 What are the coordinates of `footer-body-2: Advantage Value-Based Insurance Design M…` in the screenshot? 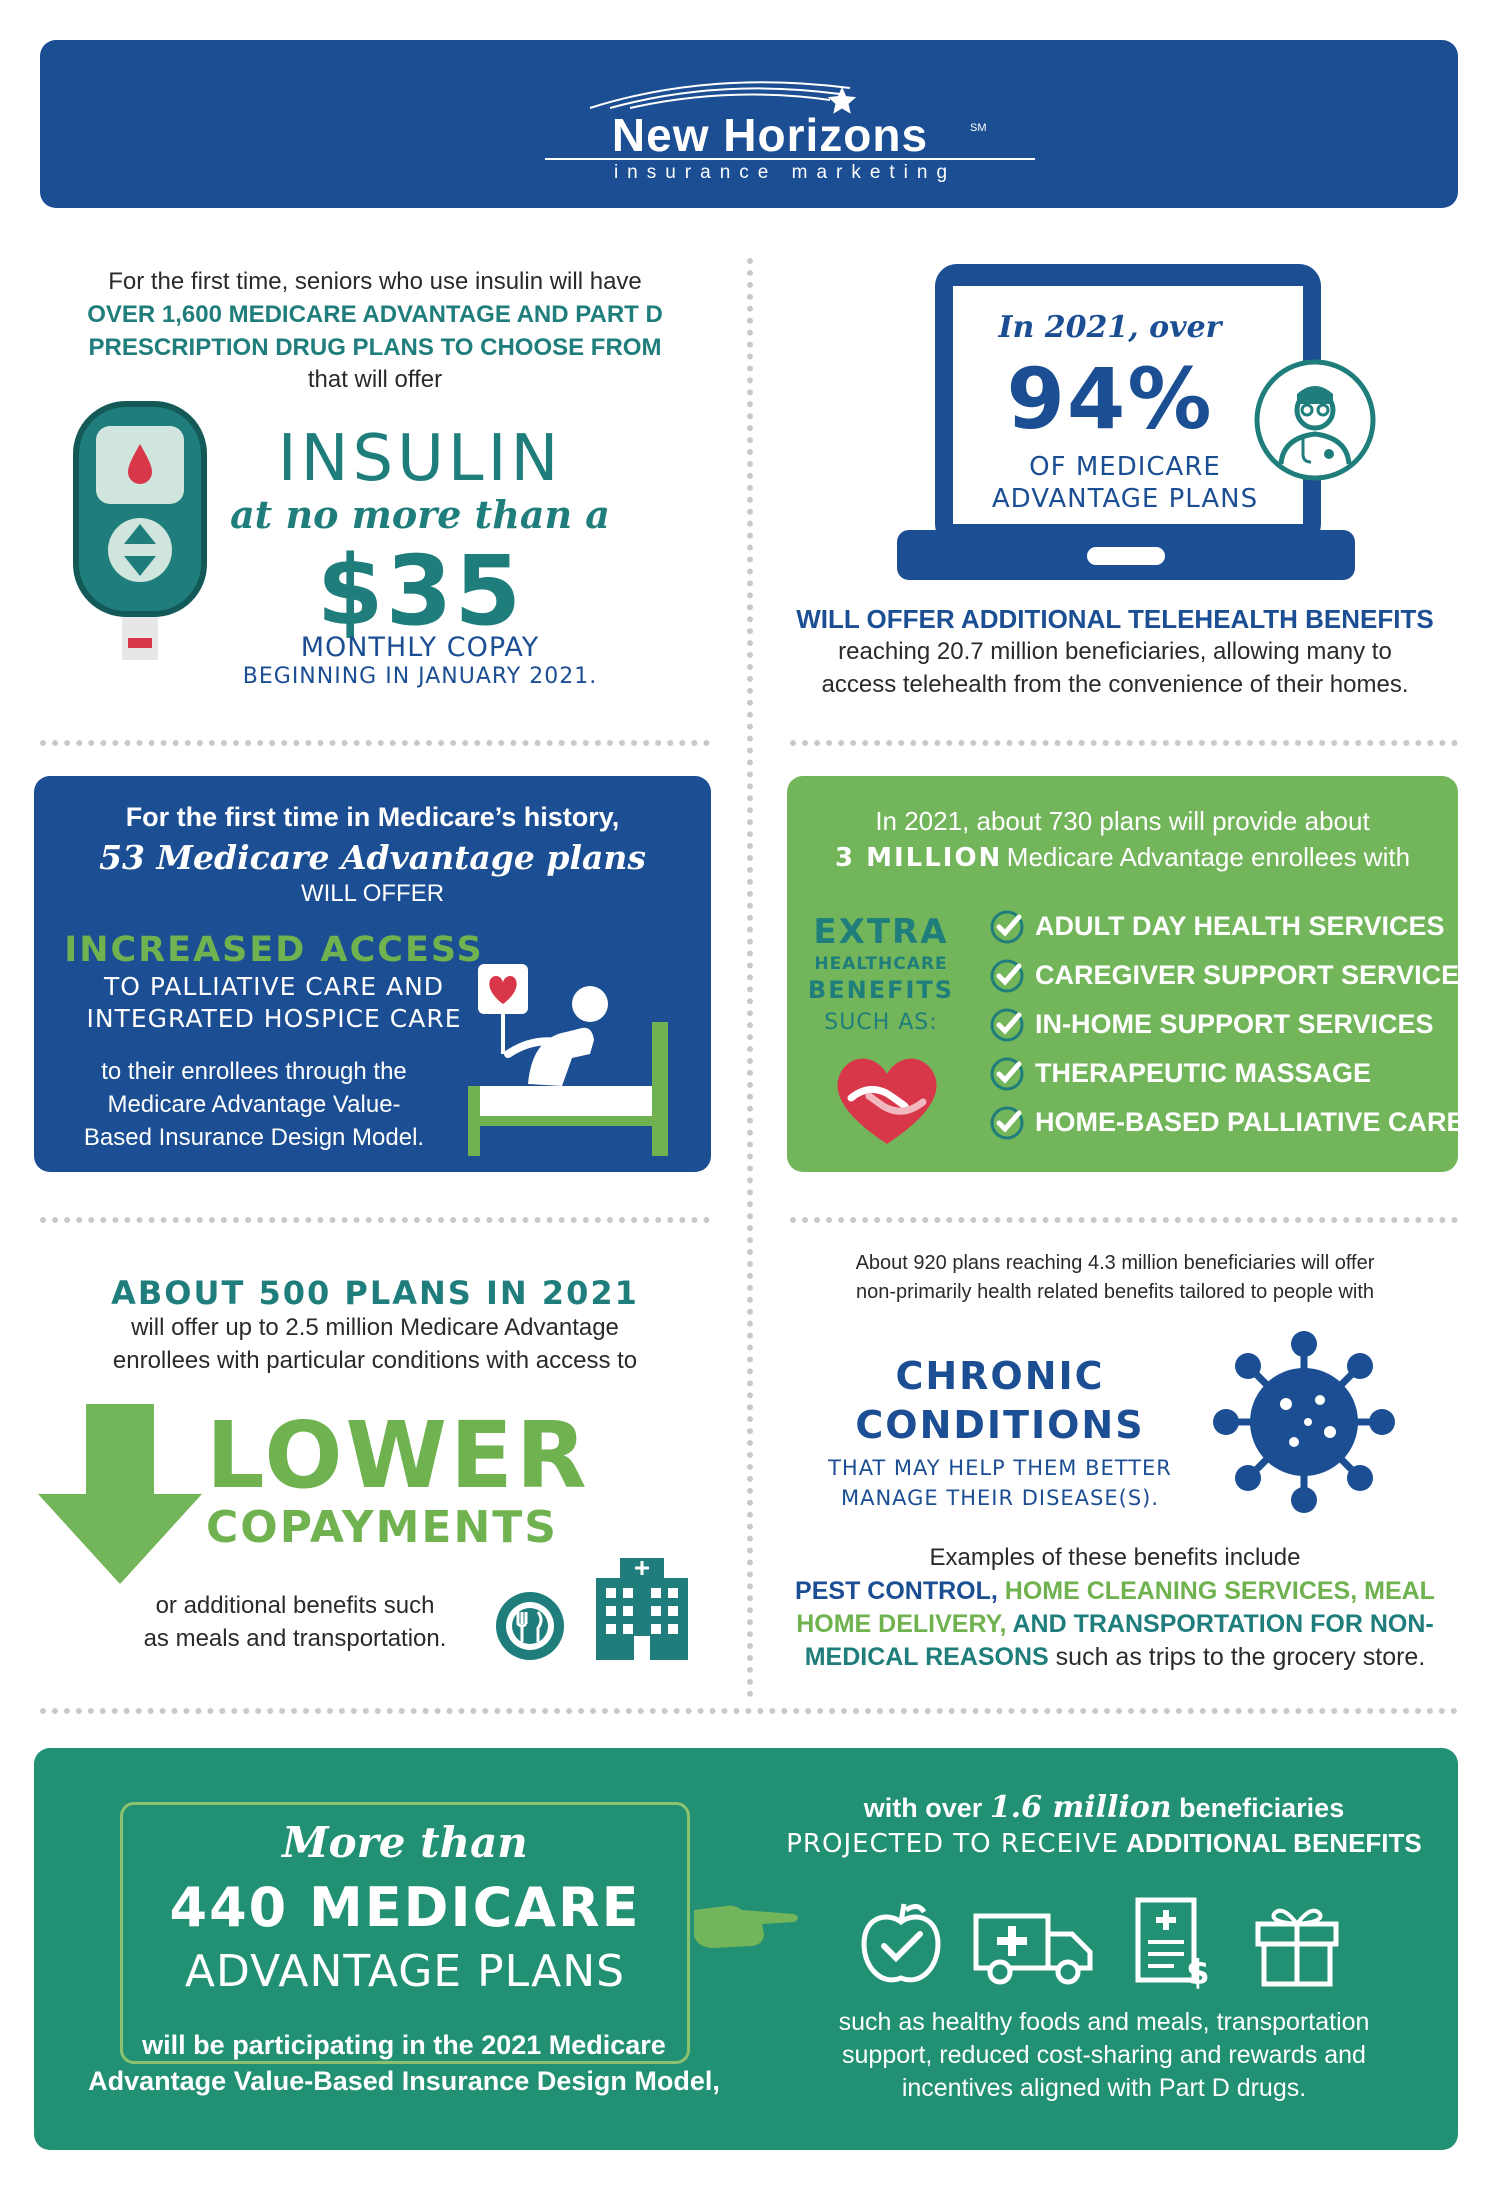 It's located at (404, 2081).